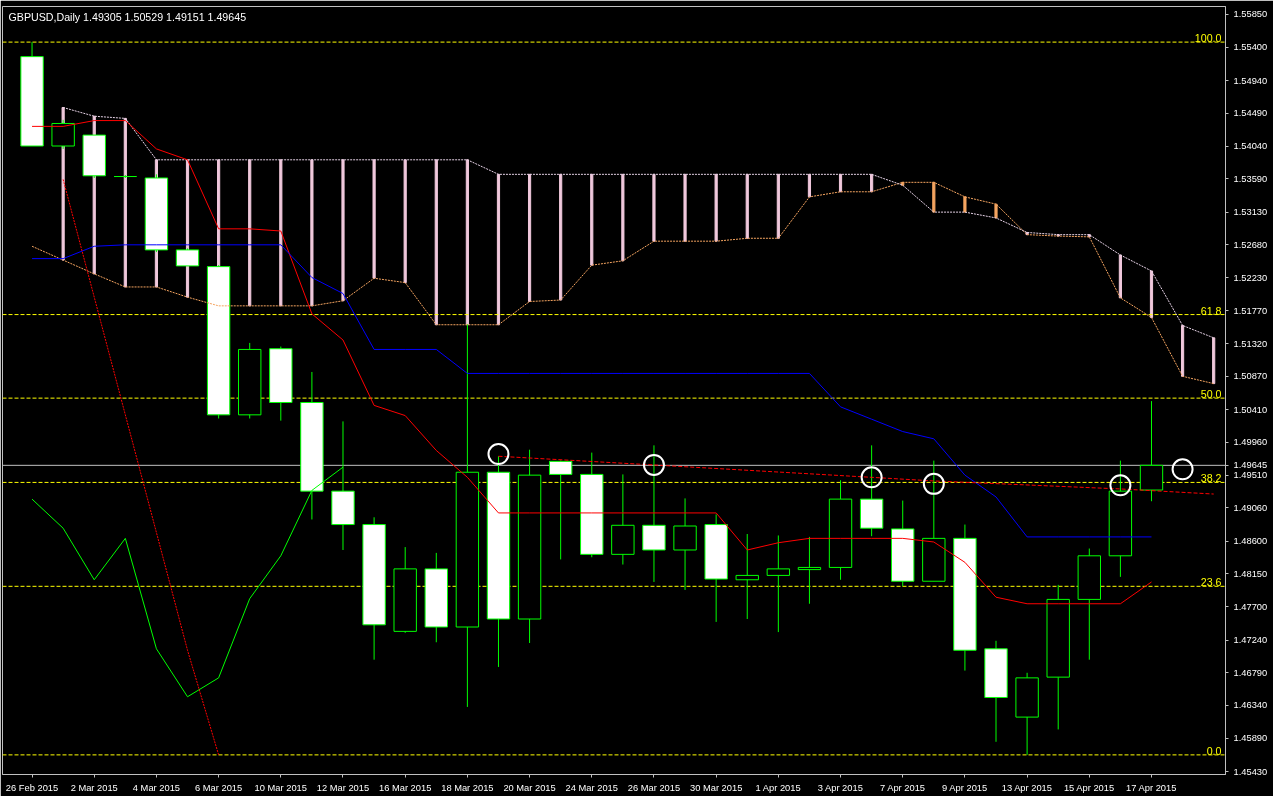  Describe the element at coordinates (1211, 582) in the screenshot. I see `annotation: 23.6` at that location.